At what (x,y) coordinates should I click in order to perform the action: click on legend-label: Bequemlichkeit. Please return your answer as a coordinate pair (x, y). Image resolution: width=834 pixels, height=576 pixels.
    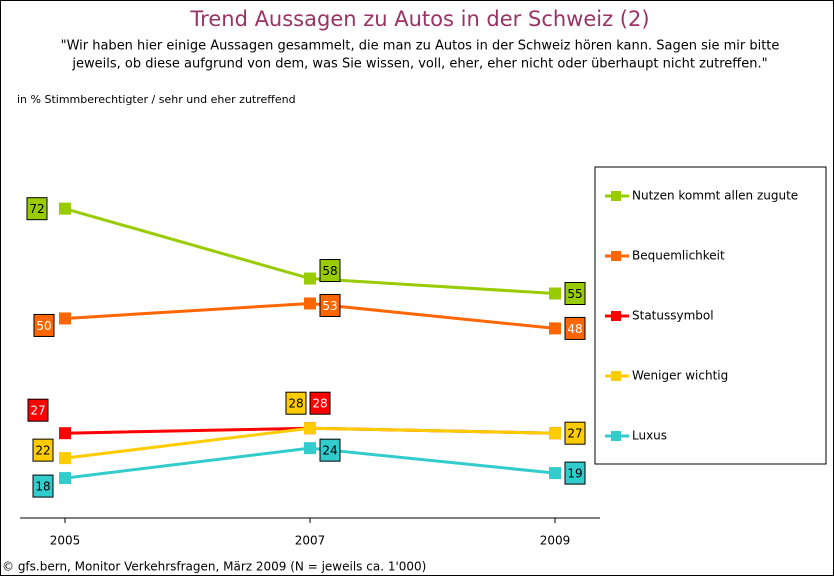
    Looking at the image, I should click on (678, 256).